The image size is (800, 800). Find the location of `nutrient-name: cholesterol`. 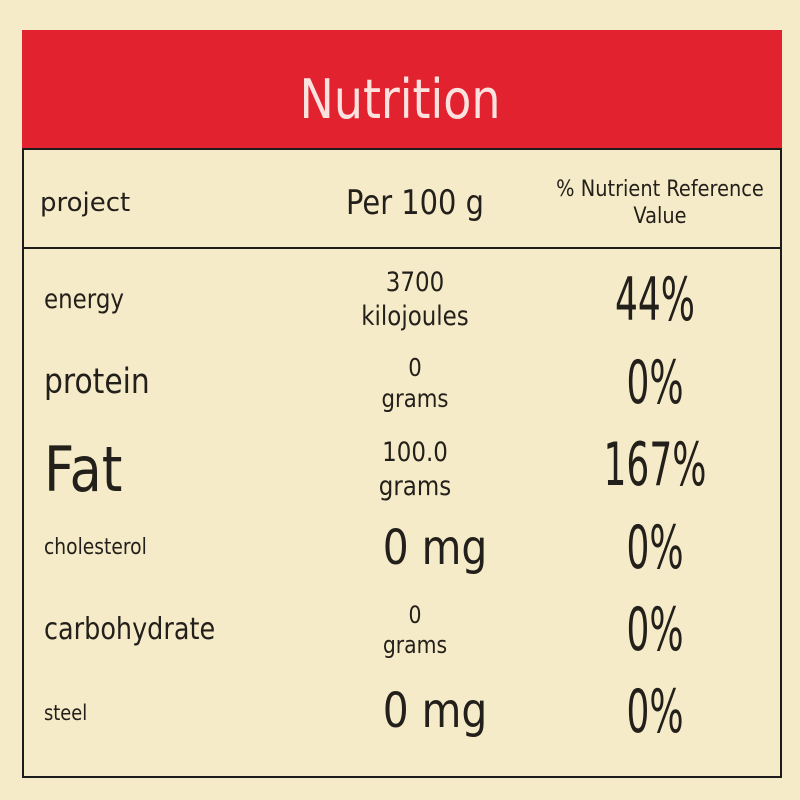

nutrient-name: cholesterol is located at coordinates (95, 548).